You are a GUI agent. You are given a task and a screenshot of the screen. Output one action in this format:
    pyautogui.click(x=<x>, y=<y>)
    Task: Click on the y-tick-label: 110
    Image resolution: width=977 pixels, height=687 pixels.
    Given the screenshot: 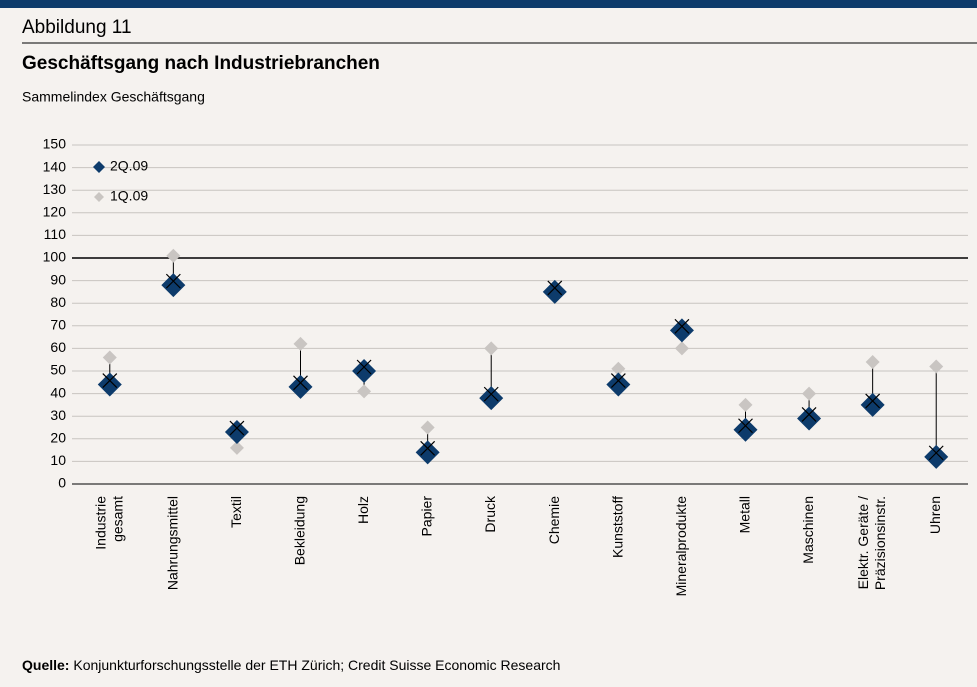 What is the action you would take?
    pyautogui.click(x=55, y=234)
    